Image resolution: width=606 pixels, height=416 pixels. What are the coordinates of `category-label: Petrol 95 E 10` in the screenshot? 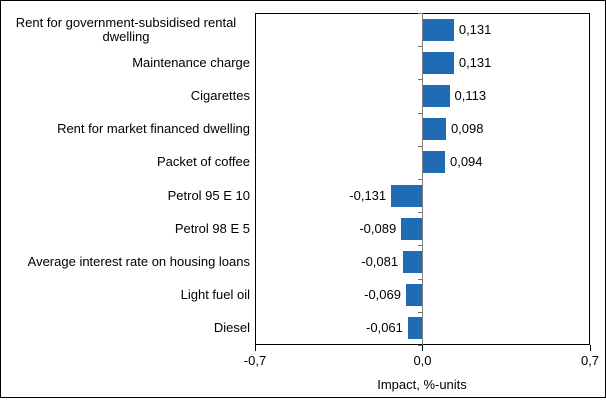 It's located at (208, 195).